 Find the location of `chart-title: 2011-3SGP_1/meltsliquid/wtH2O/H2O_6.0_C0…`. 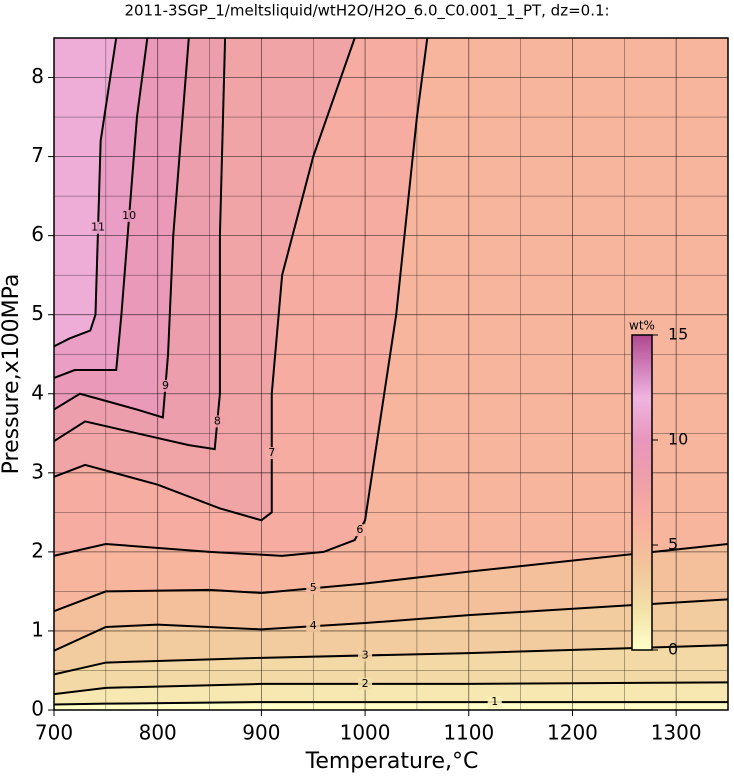

chart-title: 2011-3SGP_1/meltsliquid/wtH2O/H2O_6.0_C0… is located at coordinates (366, 11).